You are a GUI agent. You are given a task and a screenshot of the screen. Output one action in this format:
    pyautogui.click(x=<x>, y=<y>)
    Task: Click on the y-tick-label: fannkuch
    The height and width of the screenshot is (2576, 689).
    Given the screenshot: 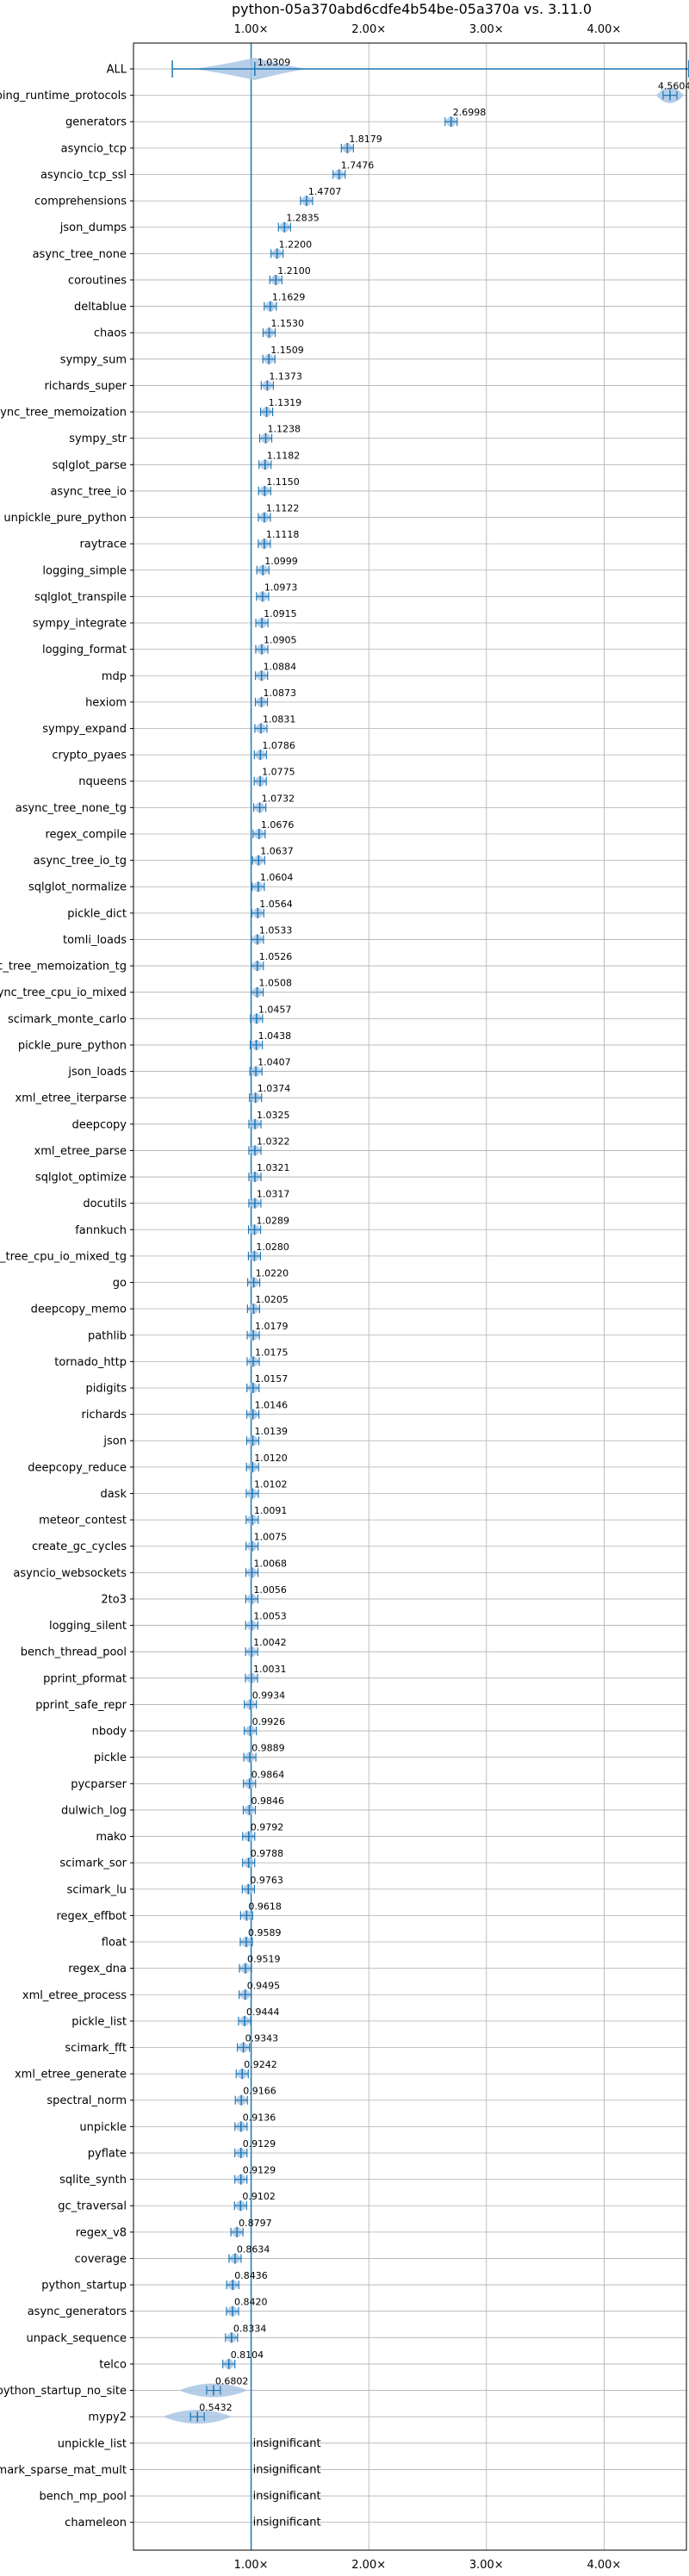 What is the action you would take?
    pyautogui.click(x=101, y=1231)
    